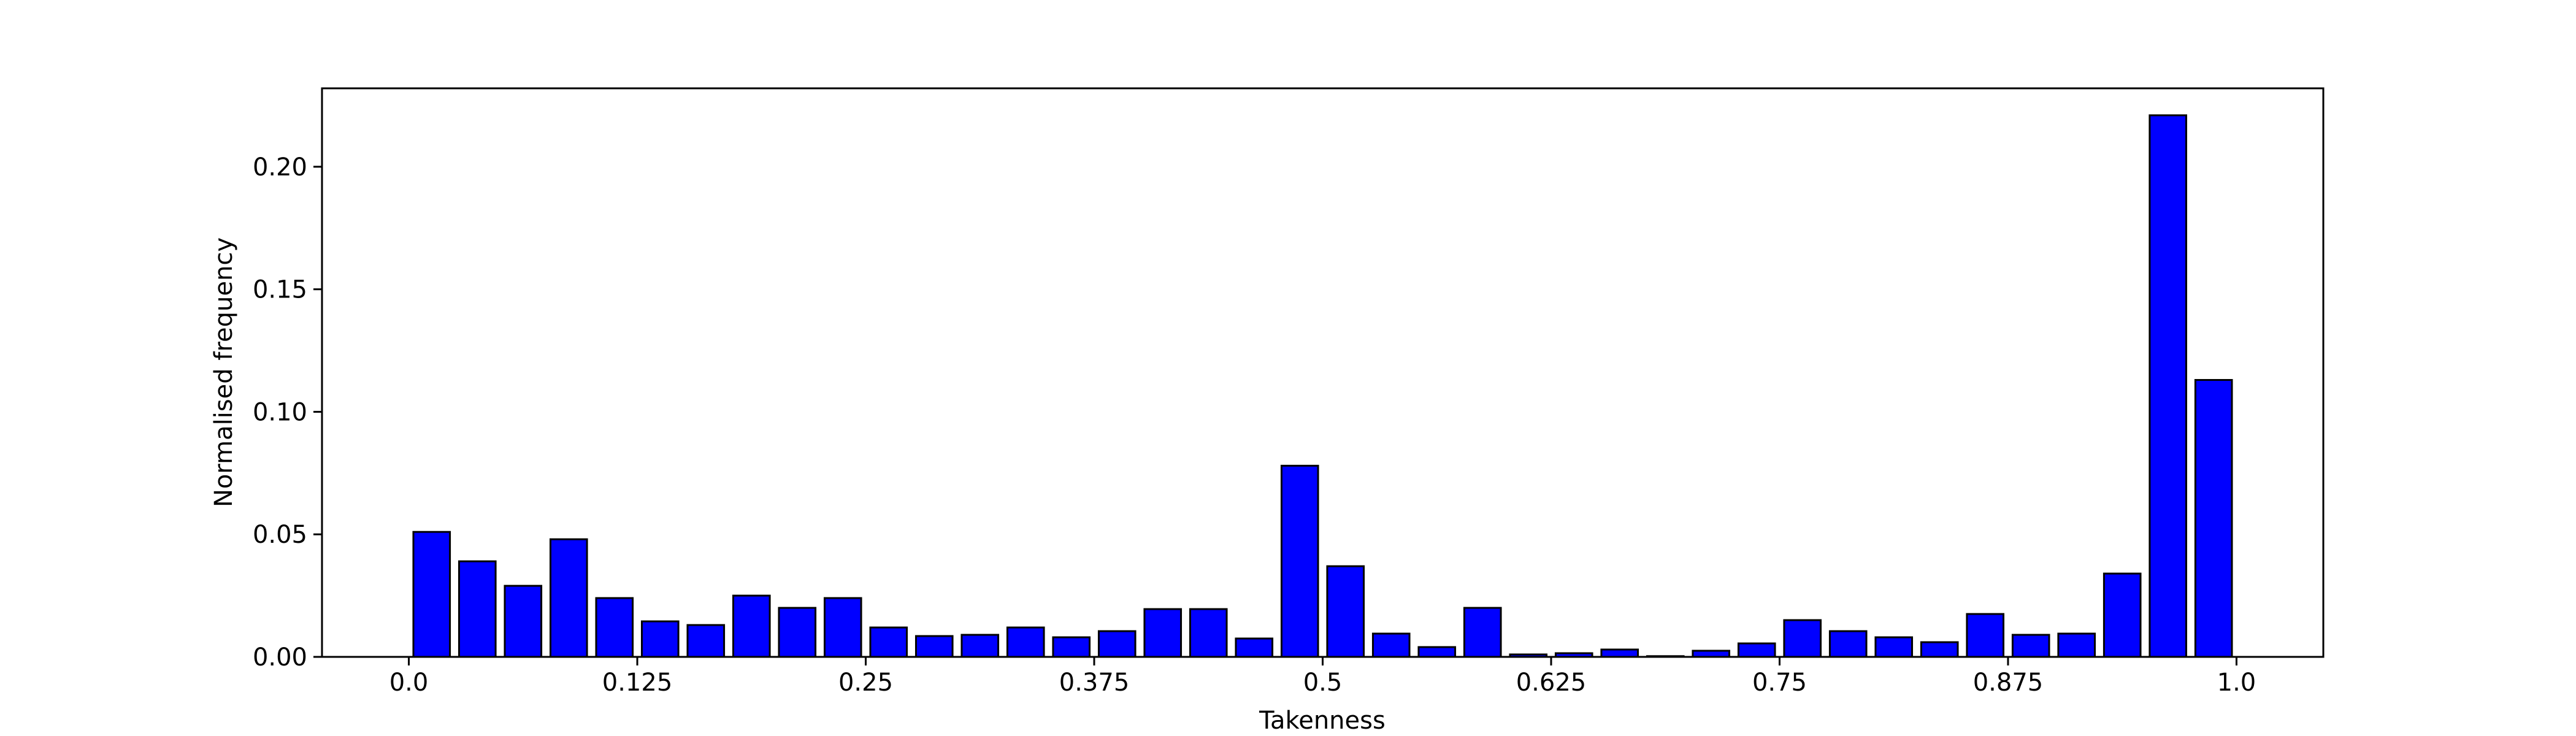  I want to click on x-tick-label: 1.0, so click(2236, 683).